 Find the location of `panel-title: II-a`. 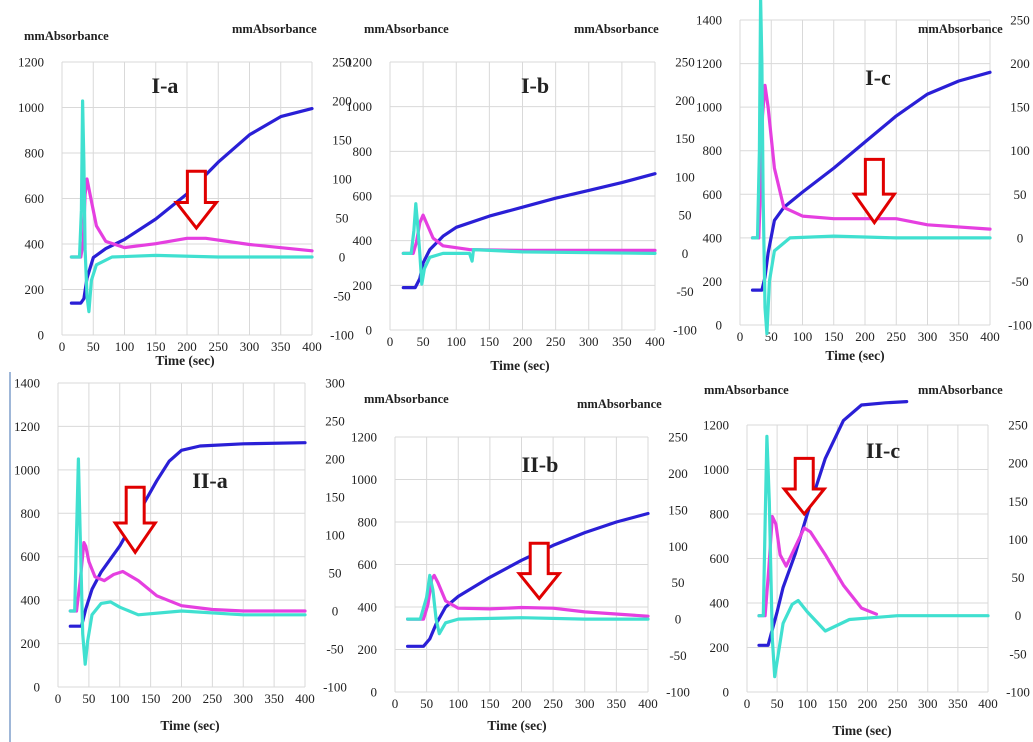

panel-title: II-a is located at coordinates (209, 480).